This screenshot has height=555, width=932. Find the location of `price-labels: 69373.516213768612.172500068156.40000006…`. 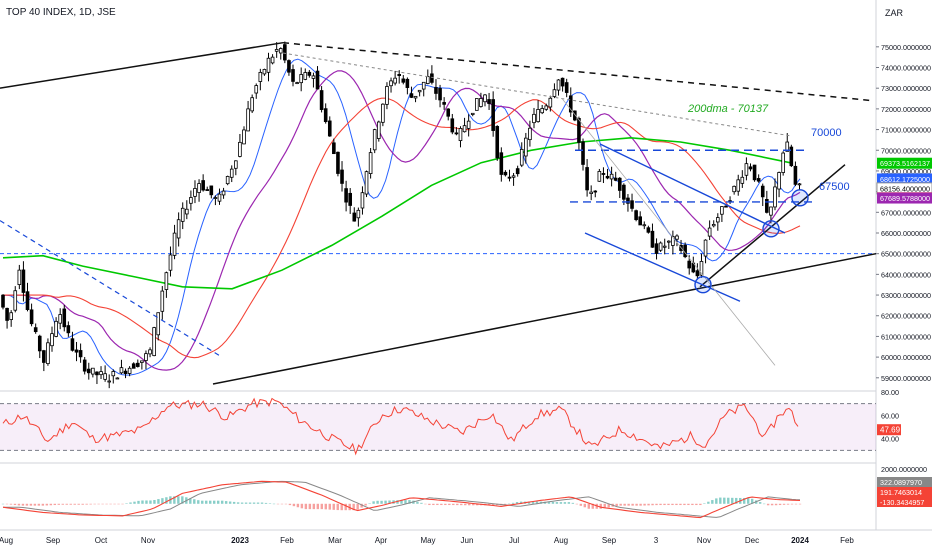

price-labels: 69373.516213768612.172500068156.40000006… is located at coordinates (904, 332).